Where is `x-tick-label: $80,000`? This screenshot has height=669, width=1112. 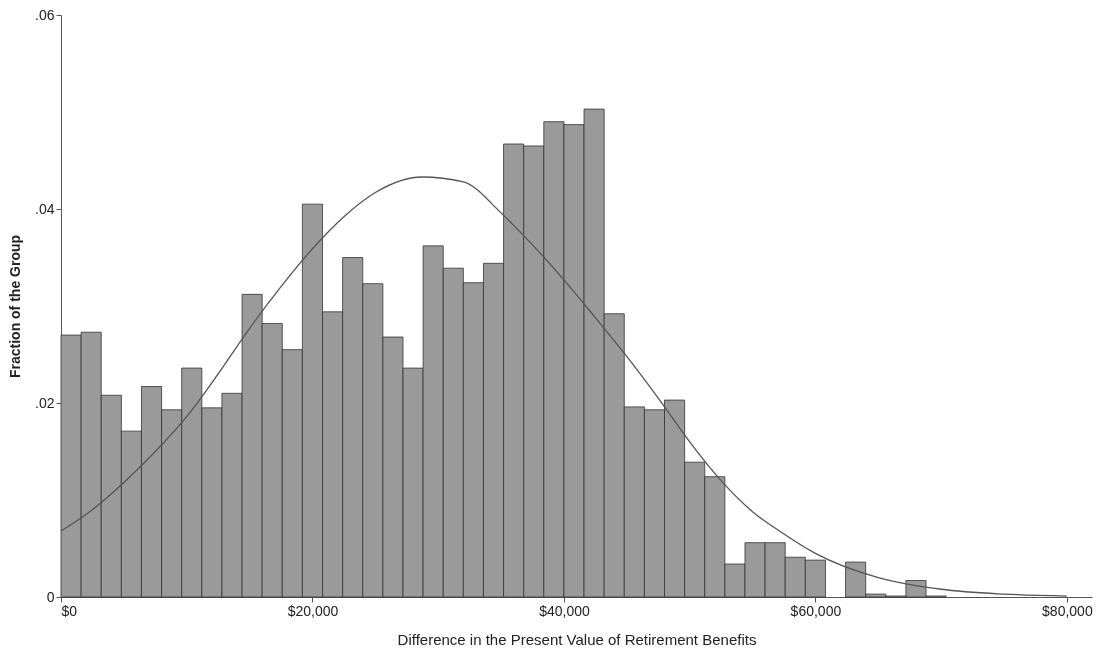 x-tick-label: $80,000 is located at coordinates (1067, 610).